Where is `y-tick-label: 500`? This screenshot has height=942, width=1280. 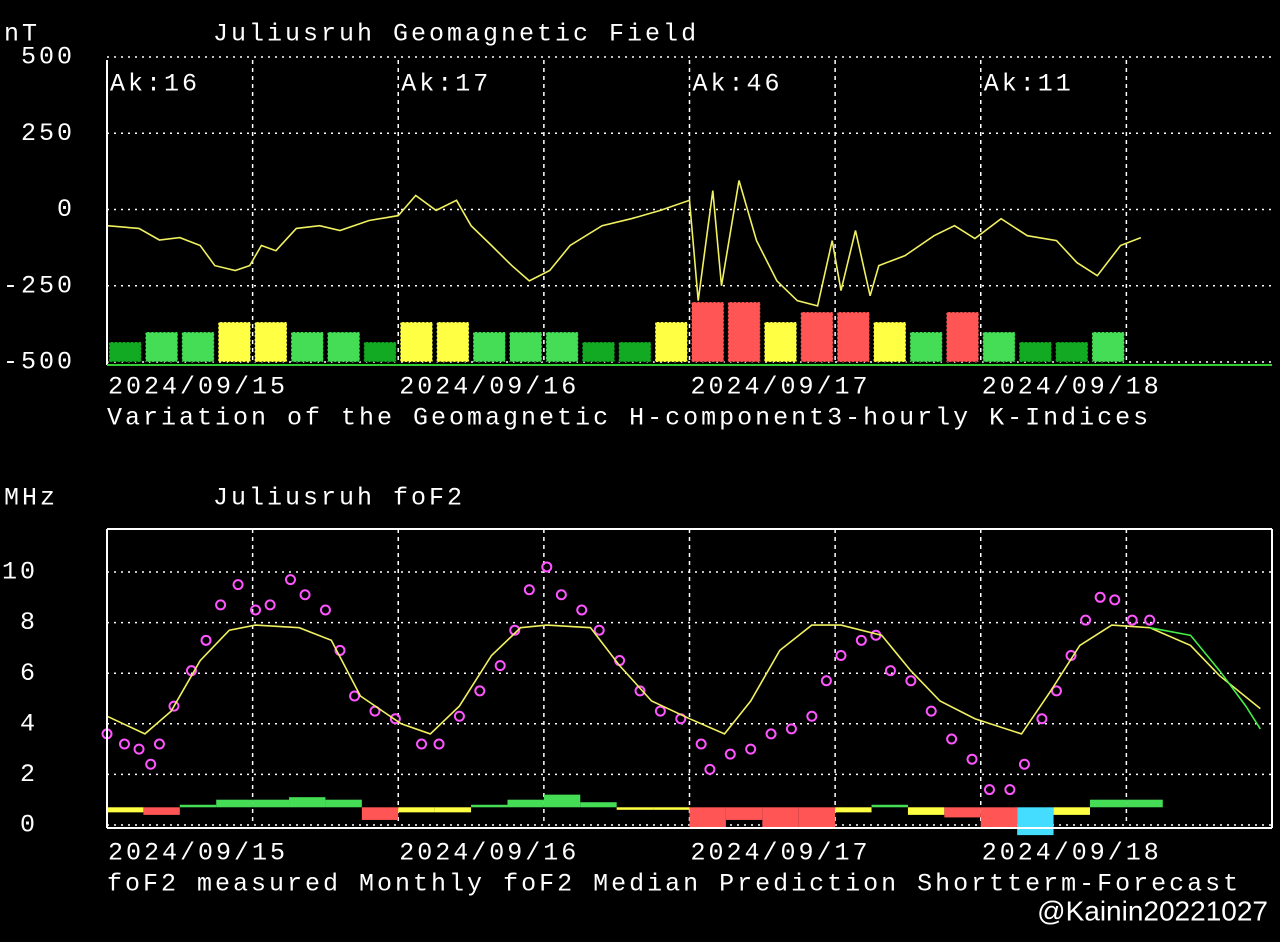
y-tick-label: 500 is located at coordinates (48, 57).